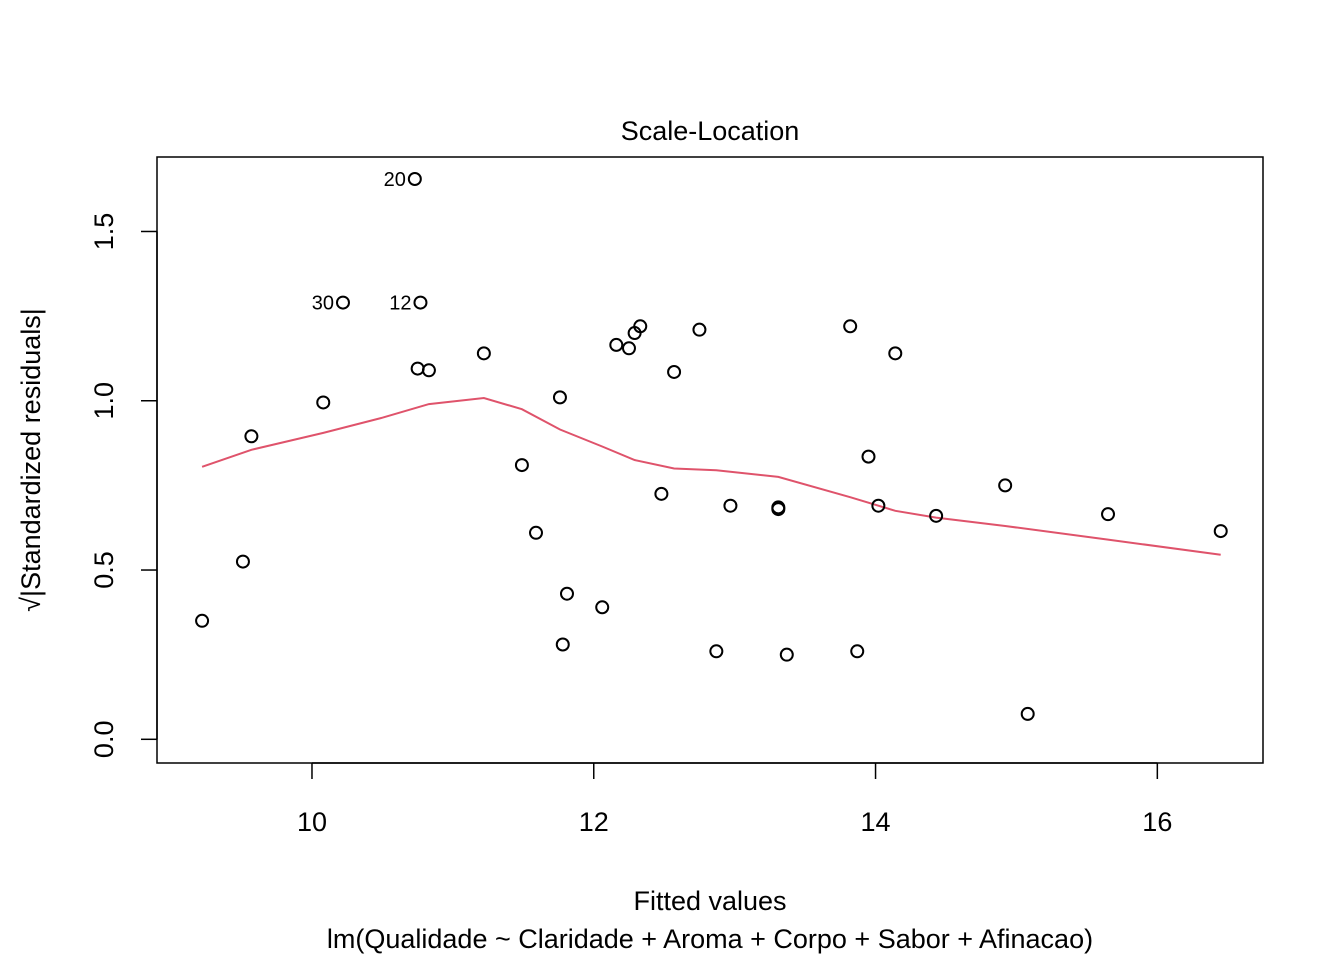  What do you see at coordinates (362, 242) in the screenshot?
I see `point-labels-layer: 30 20 12` at bounding box center [362, 242].